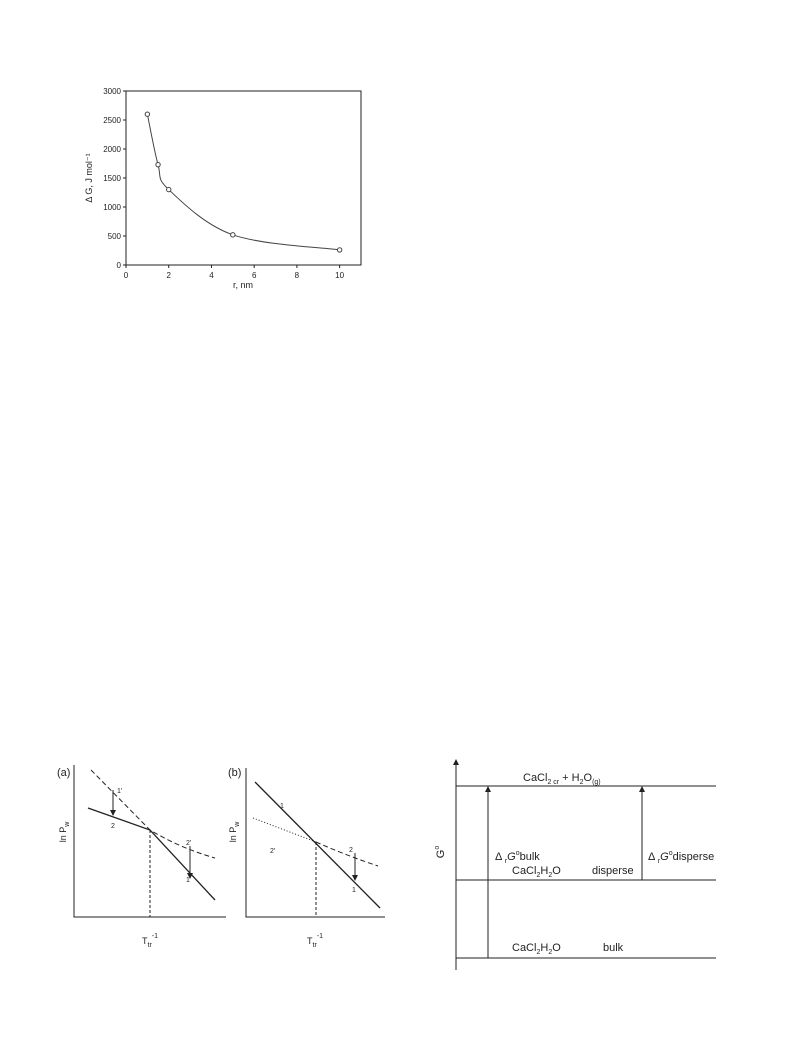 This screenshot has width=793, height=1059. I want to click on diagram-a: (a) 1' 2 2' 1 ln Pw Ttr-1, so click(141, 857).